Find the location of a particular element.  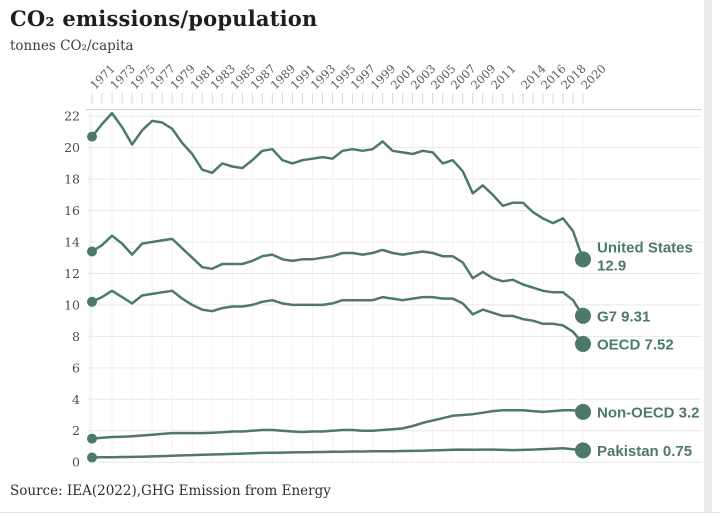

svg-text: United States is located at coordinates (645, 247).